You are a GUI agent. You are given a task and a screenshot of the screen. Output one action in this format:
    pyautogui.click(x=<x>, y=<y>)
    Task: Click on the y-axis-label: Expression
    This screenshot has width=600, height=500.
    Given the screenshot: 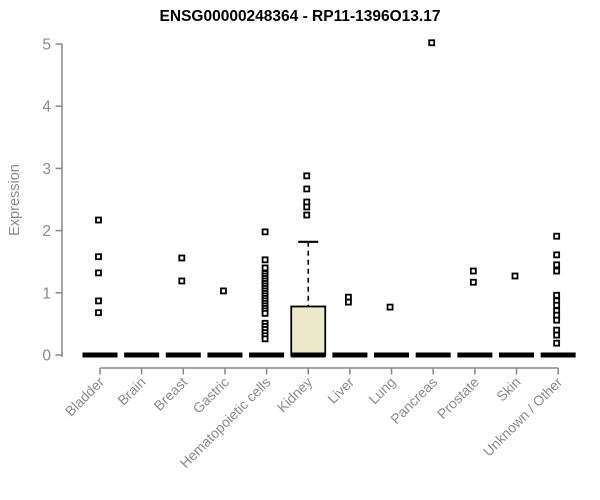 What is the action you would take?
    pyautogui.click(x=15, y=200)
    